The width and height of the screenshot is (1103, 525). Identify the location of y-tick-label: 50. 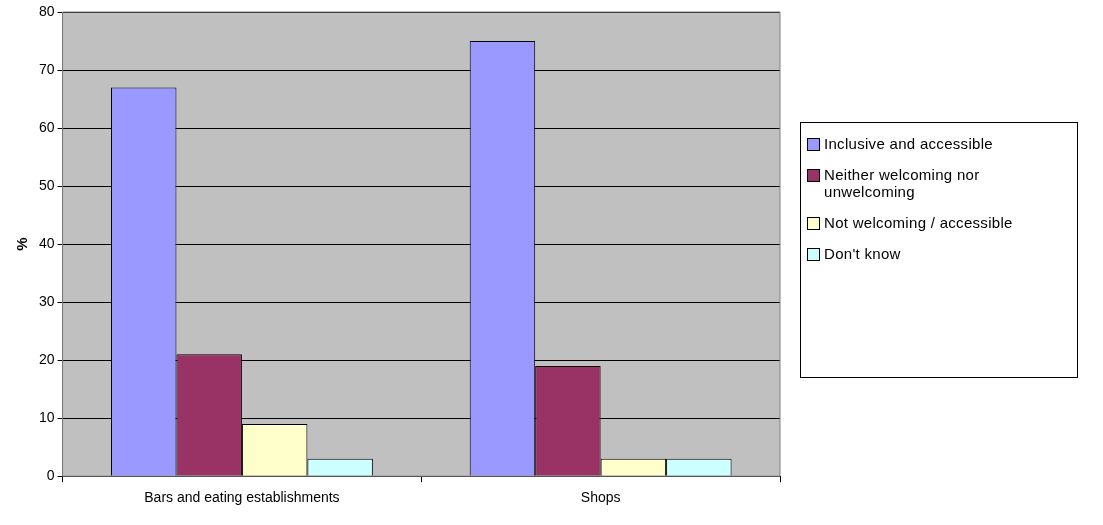
(46, 184).